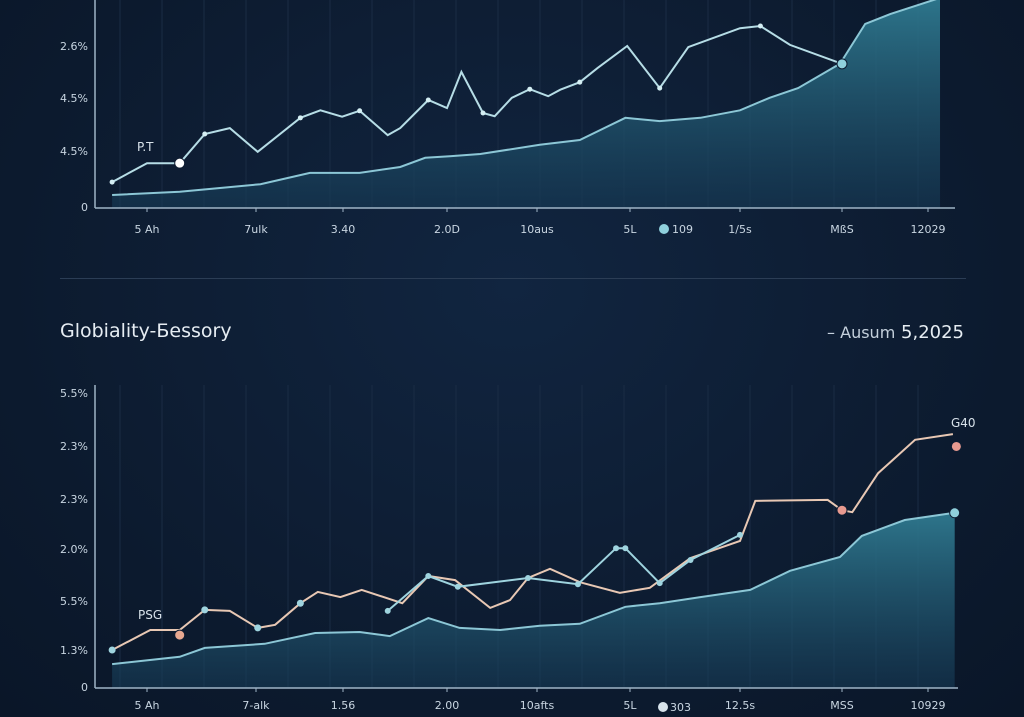 This screenshot has width=1024, height=717. What do you see at coordinates (145, 147) in the screenshot?
I see `top-annotation-pt: P.T` at bounding box center [145, 147].